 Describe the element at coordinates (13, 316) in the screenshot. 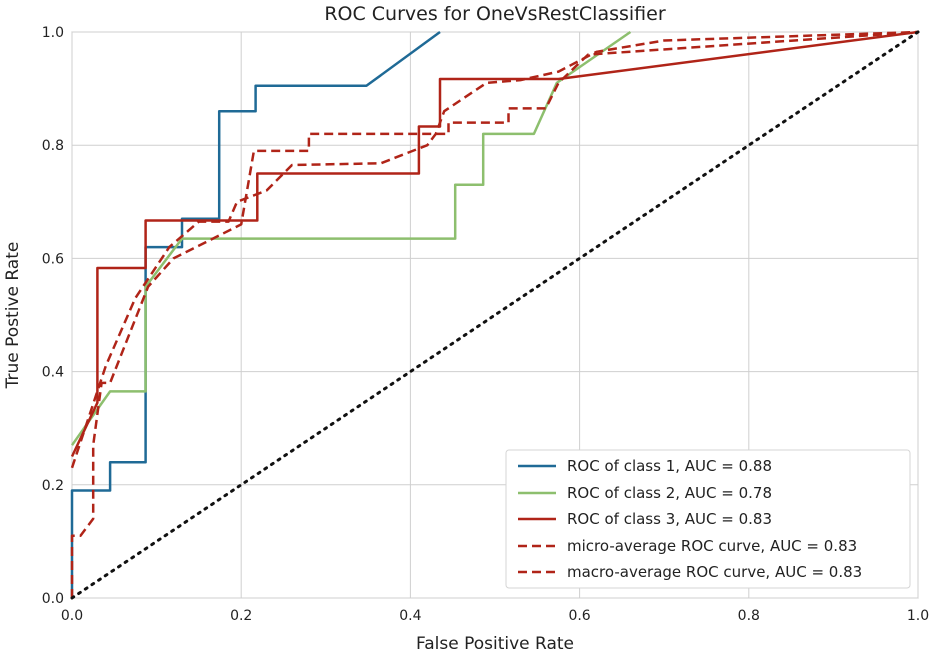

I see `y-axis-label: True Postive Rate` at that location.